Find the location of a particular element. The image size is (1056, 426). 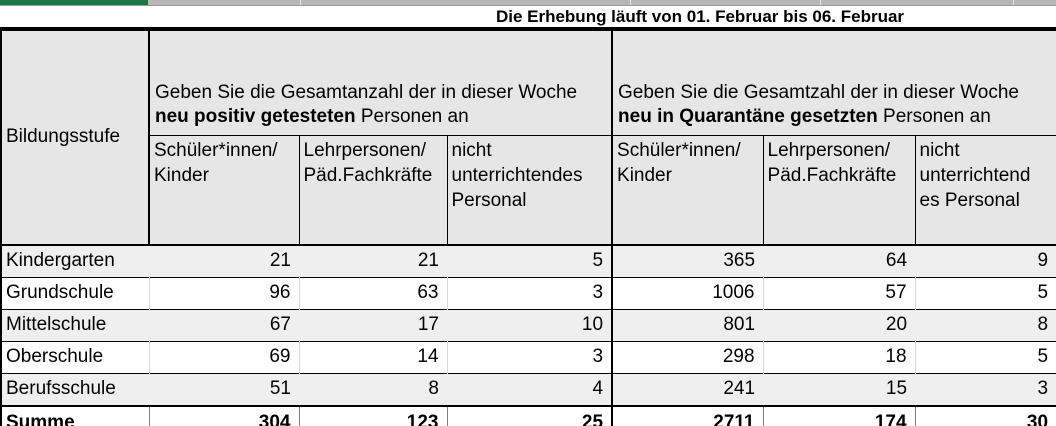

value-cell: 69 is located at coordinates (224, 356).